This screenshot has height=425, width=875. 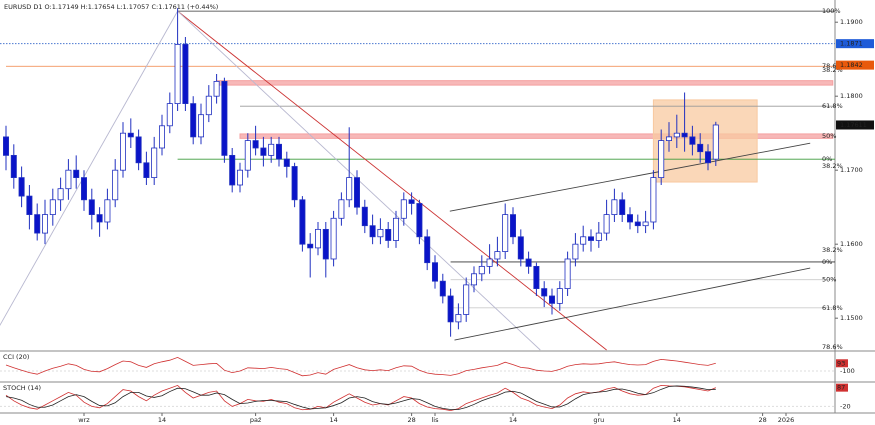 I want to click on fib-label: 0%, so click(x=827, y=262).